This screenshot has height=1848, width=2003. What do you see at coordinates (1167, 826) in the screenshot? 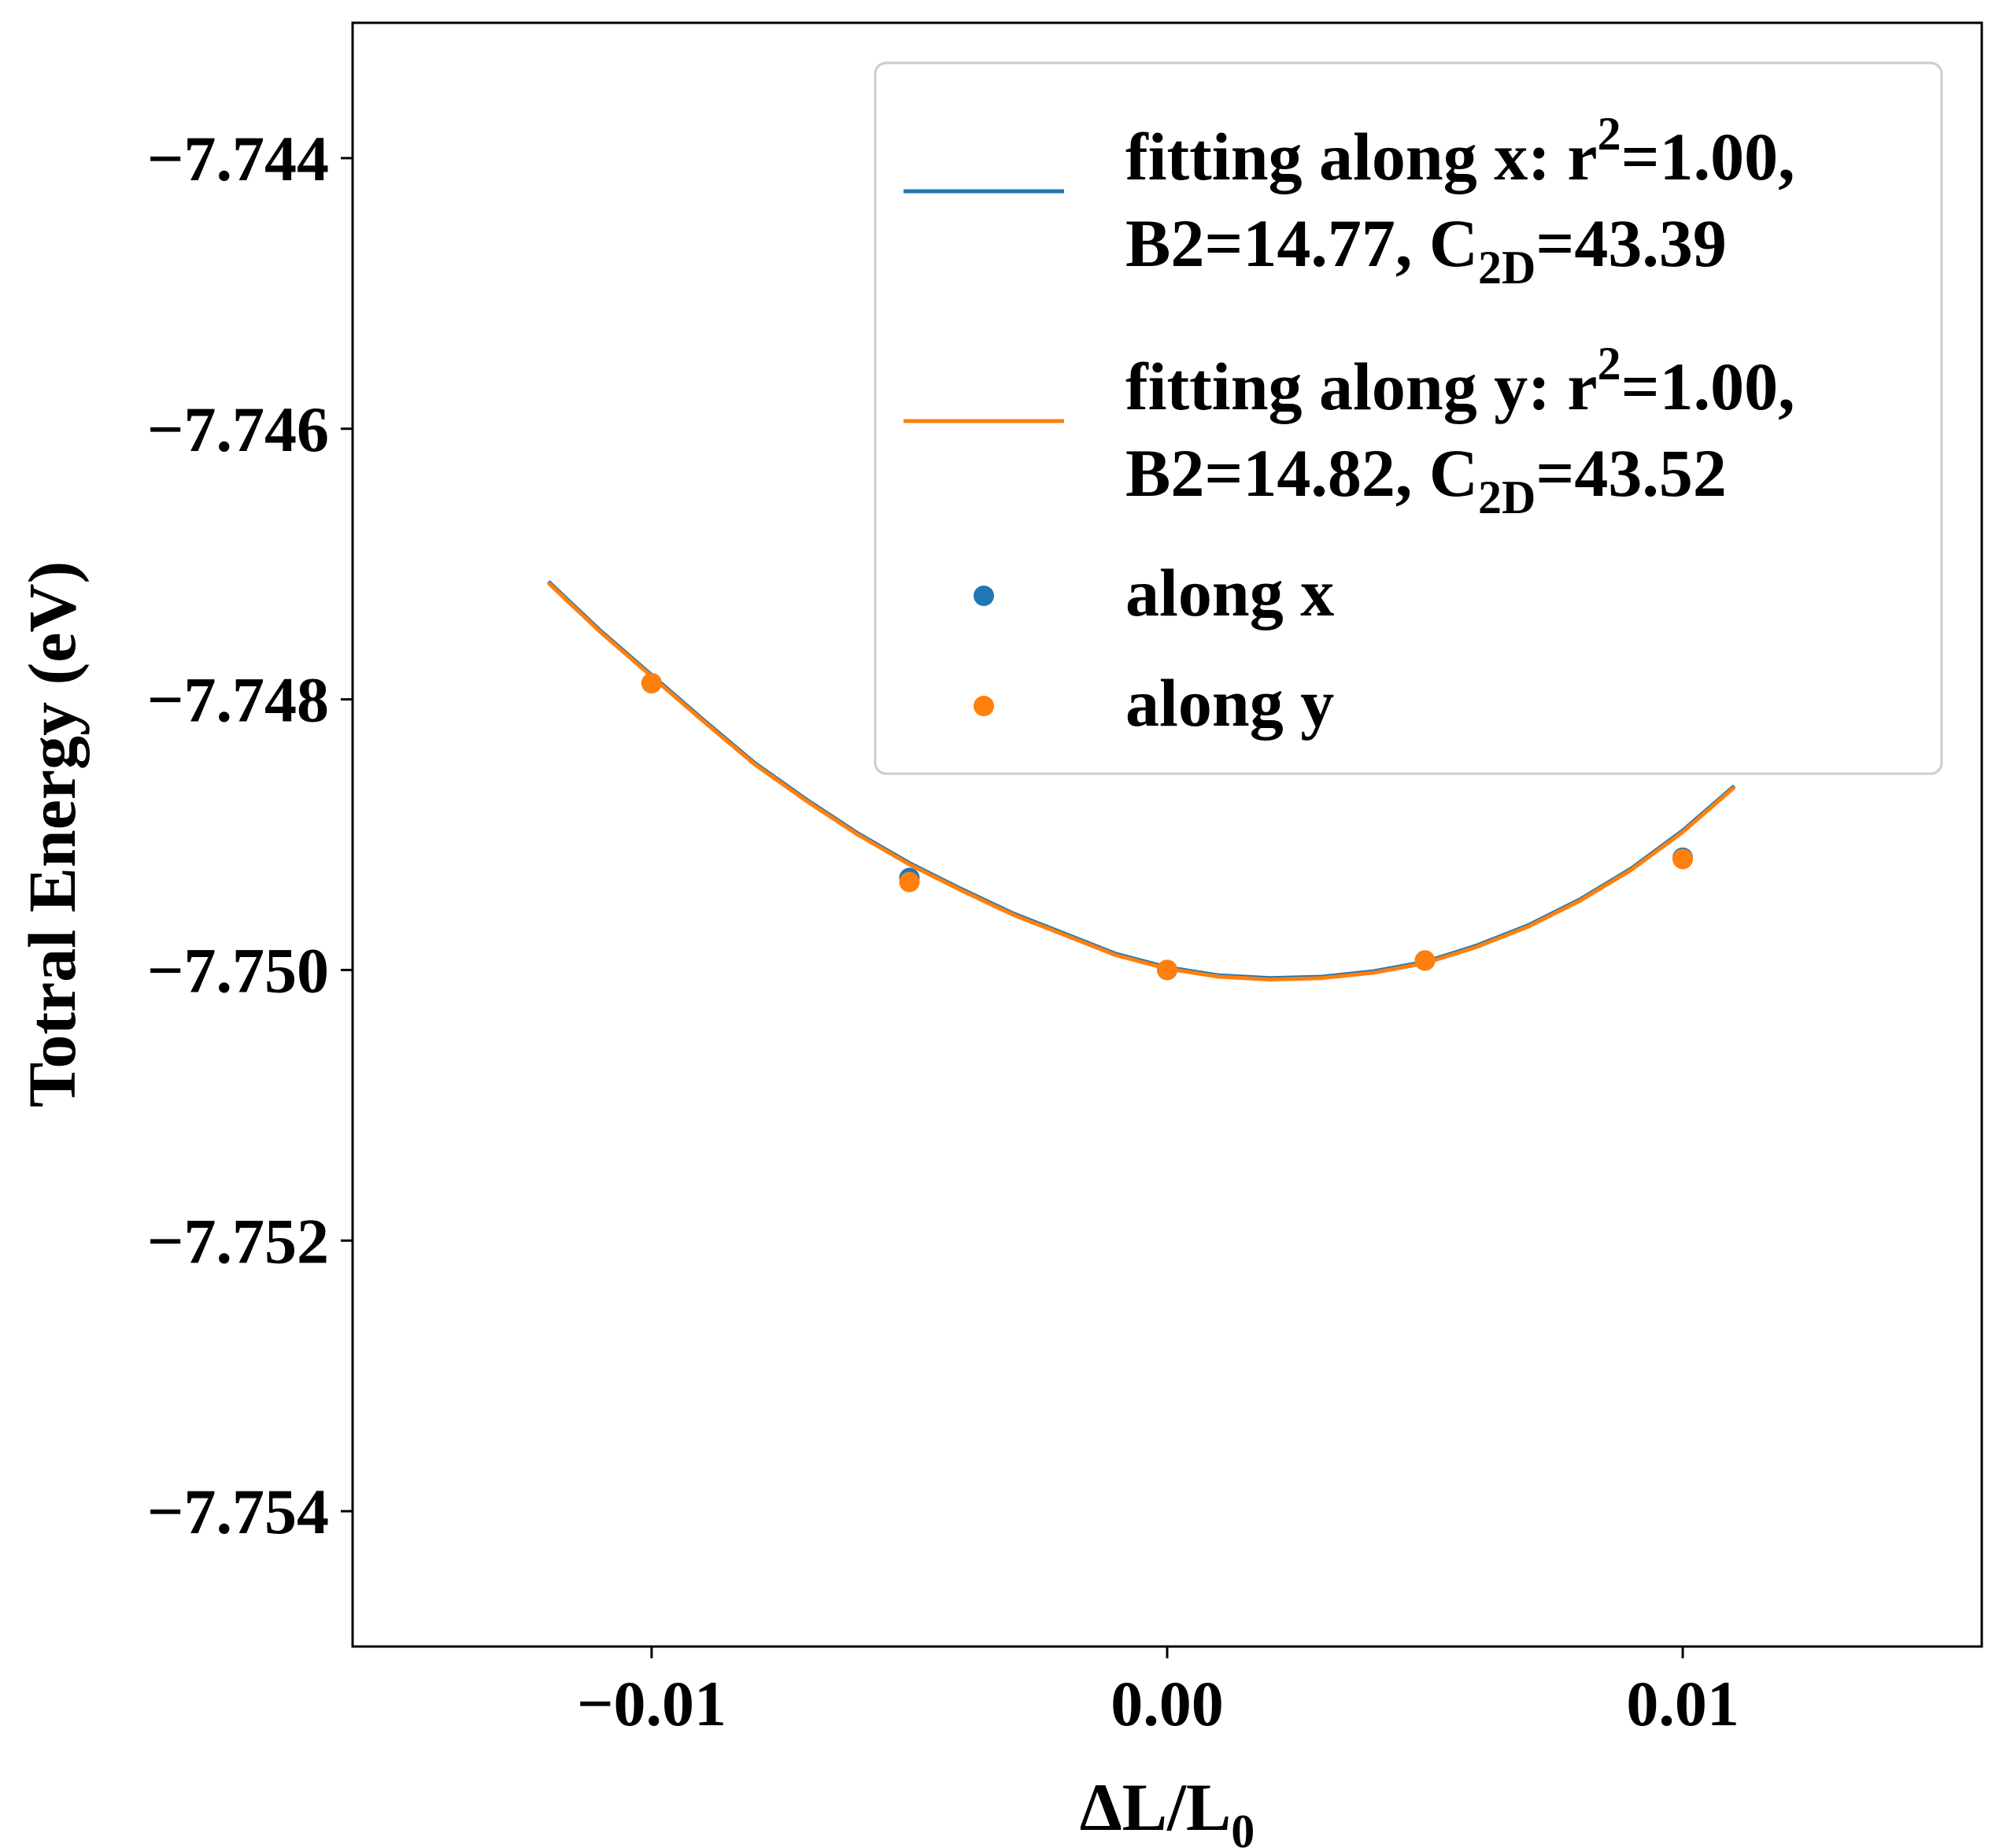
I see `series-points` at bounding box center [1167, 826].